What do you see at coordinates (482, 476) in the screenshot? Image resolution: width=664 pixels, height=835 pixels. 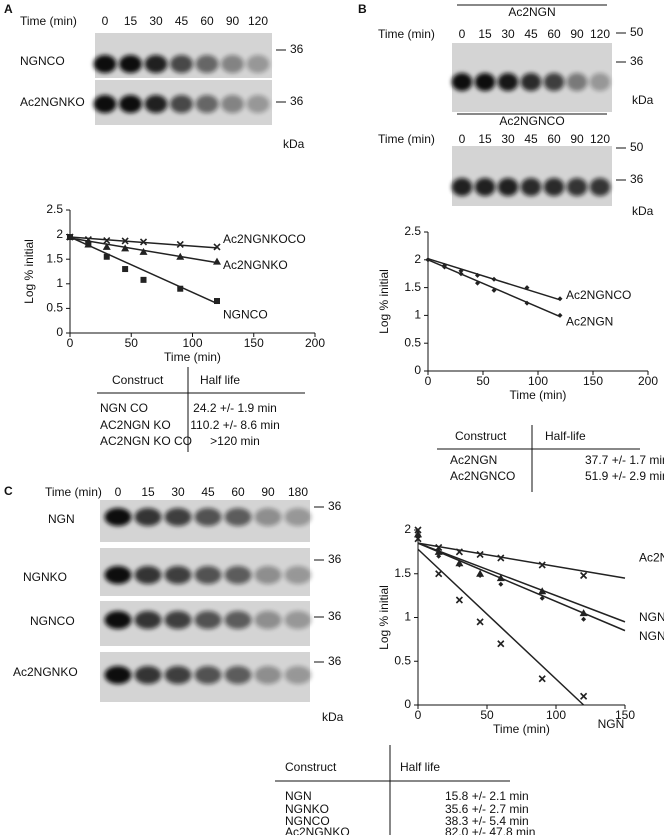 I see `table-cell: Ac2NGNCO` at bounding box center [482, 476].